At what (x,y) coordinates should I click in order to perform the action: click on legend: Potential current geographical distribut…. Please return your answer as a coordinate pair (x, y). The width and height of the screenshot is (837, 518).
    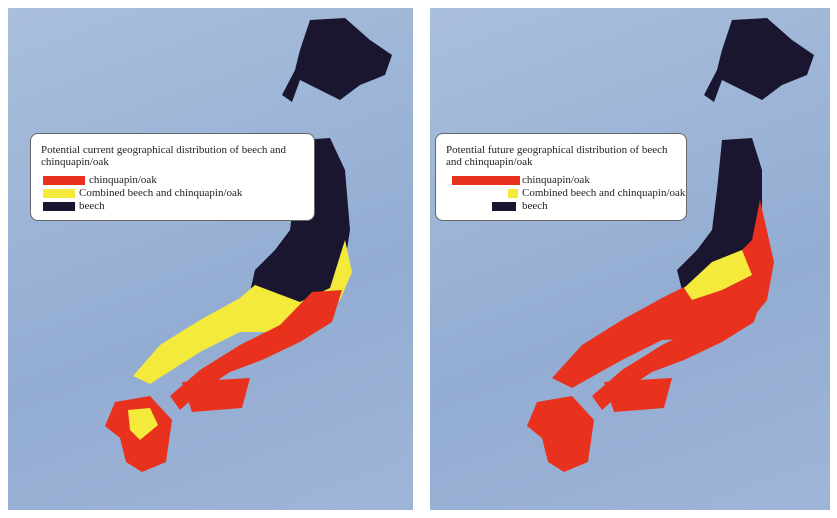
    Looking at the image, I should click on (172, 177).